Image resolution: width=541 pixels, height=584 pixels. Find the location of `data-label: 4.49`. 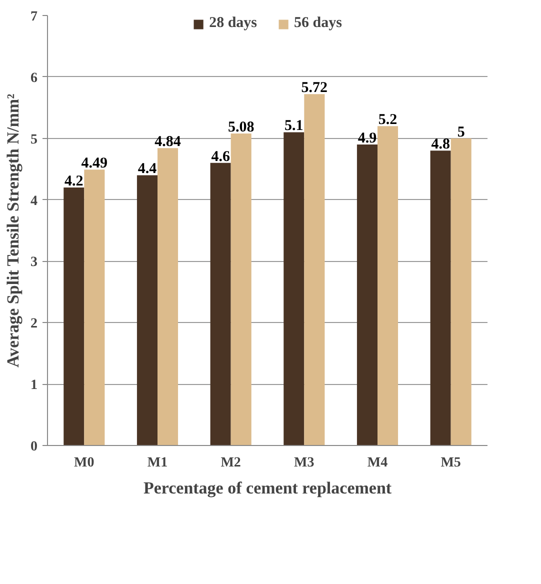

data-label: 4.49 is located at coordinates (94, 164).